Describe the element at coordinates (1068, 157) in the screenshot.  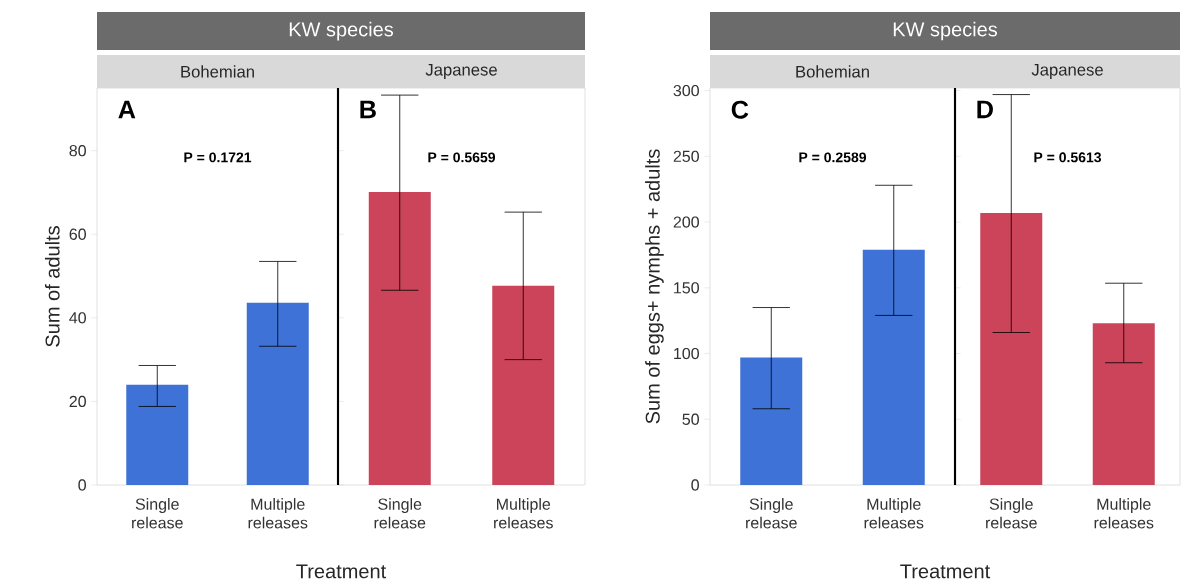
I see `annotation: P = 0.5613` at that location.